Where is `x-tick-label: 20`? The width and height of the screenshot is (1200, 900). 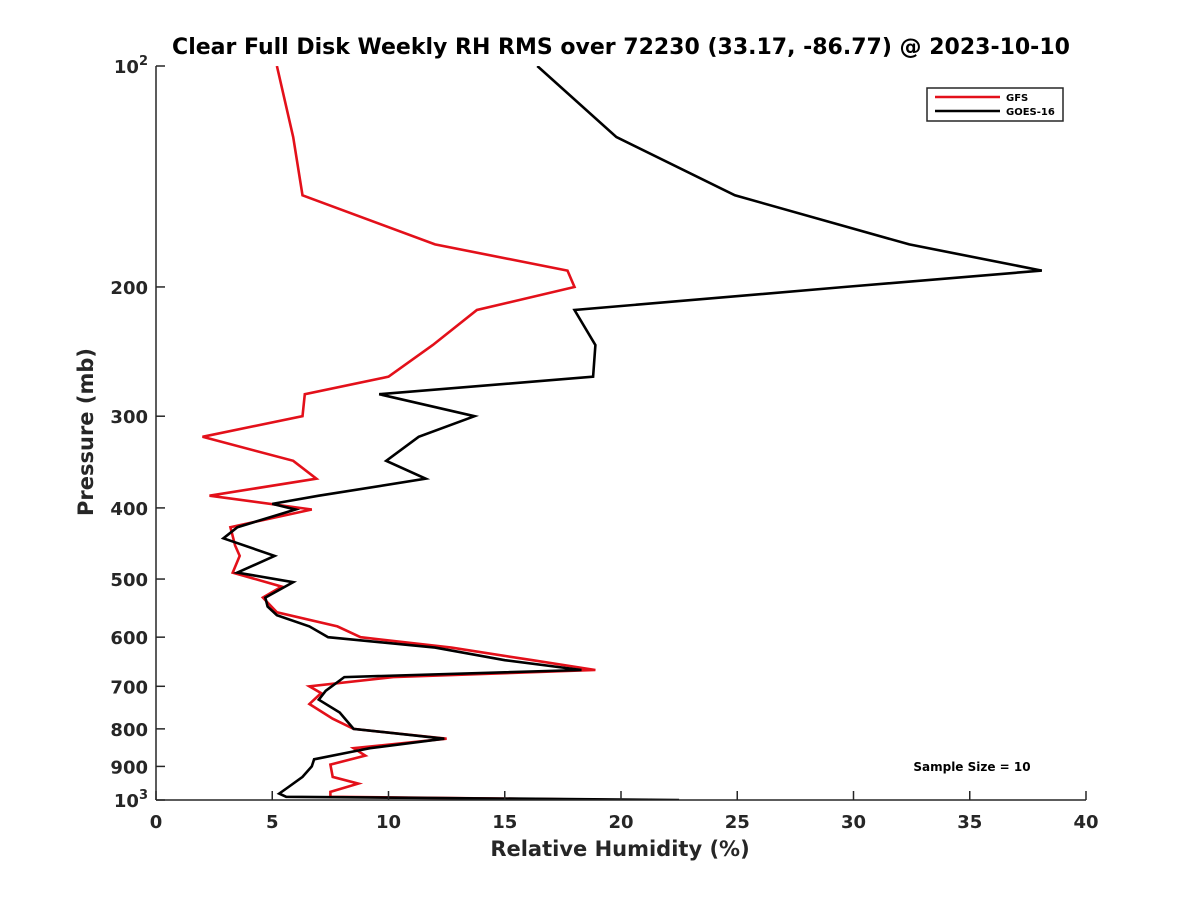 x-tick-label: 20 is located at coordinates (620, 822).